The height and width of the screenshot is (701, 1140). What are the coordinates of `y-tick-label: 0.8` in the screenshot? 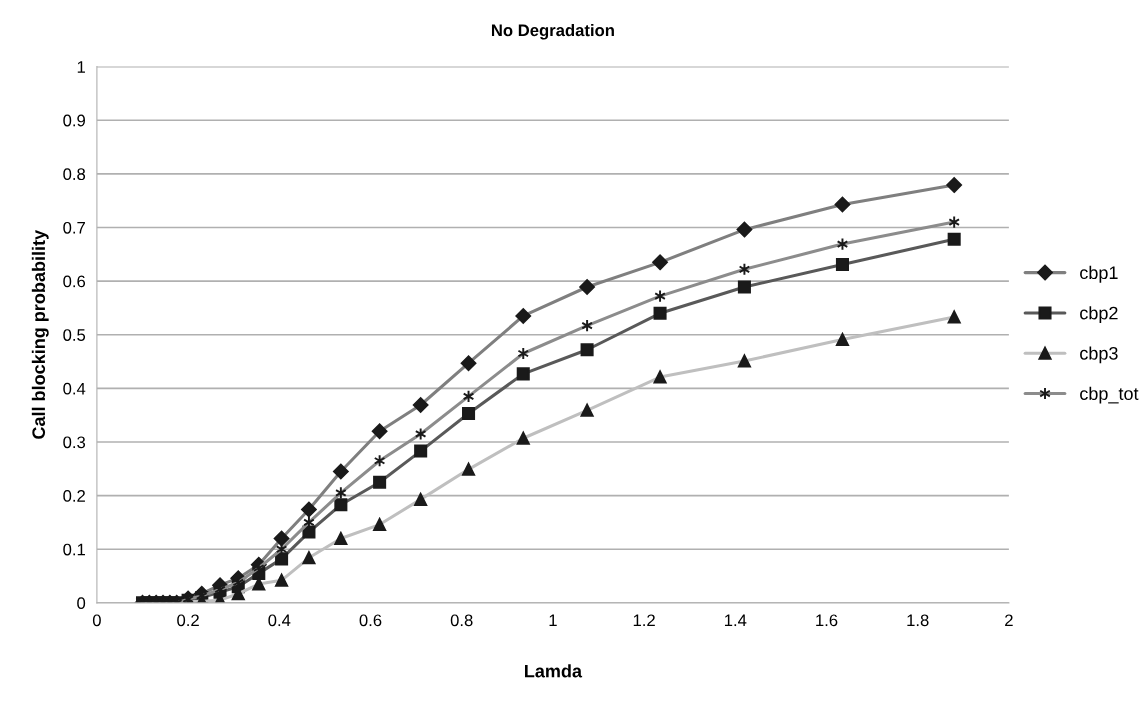 It's located at (74, 174).